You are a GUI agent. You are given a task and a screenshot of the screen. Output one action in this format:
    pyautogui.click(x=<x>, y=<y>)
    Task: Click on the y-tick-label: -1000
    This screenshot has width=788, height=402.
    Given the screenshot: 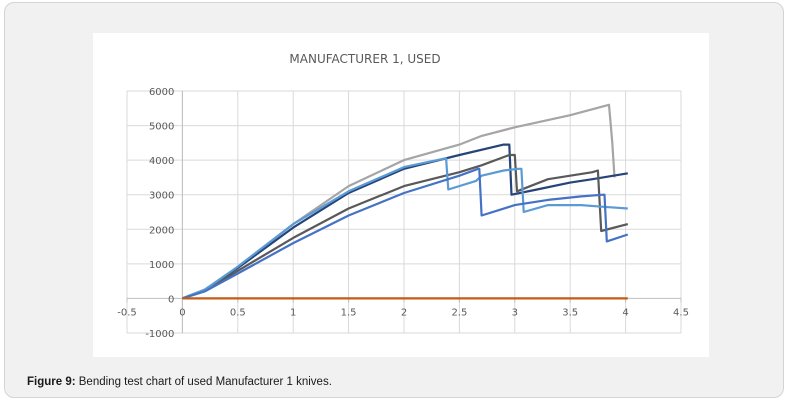 What is the action you would take?
    pyautogui.click(x=159, y=334)
    